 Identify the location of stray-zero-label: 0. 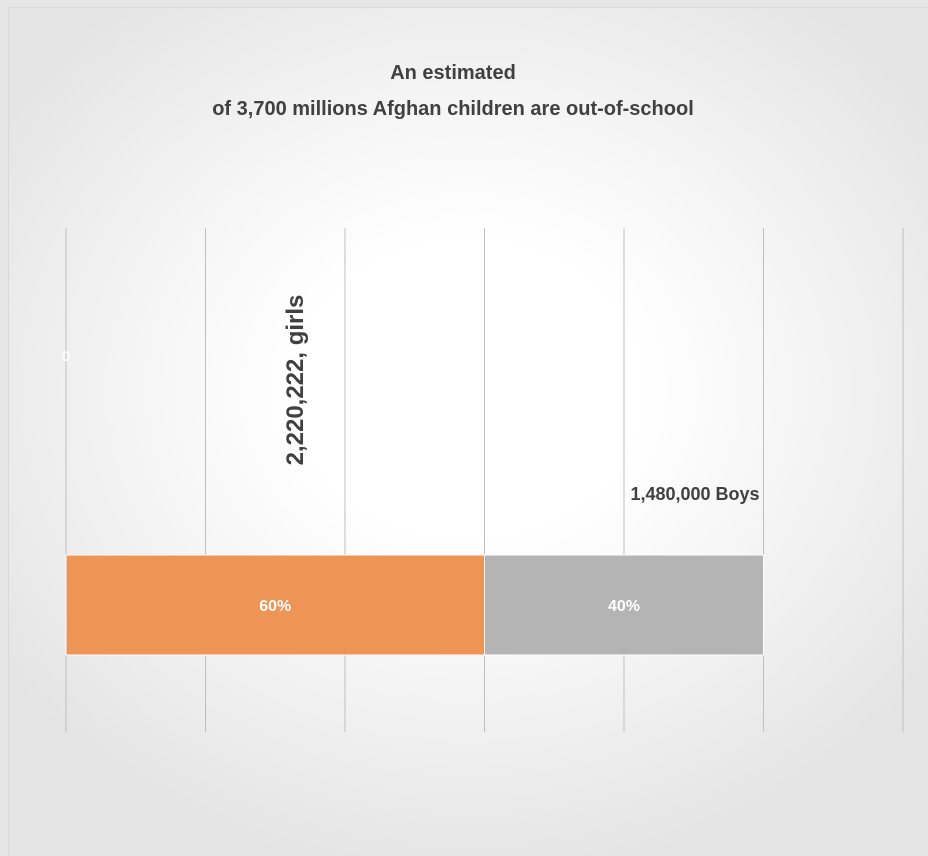
(66, 356).